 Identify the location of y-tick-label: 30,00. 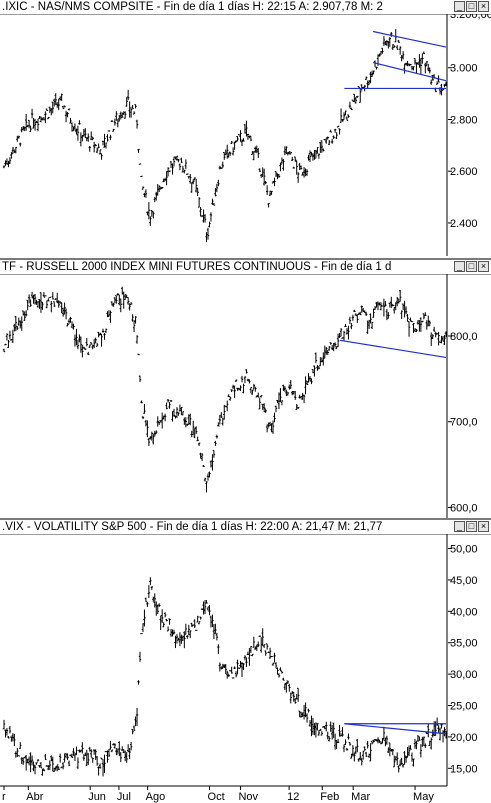
(464, 675).